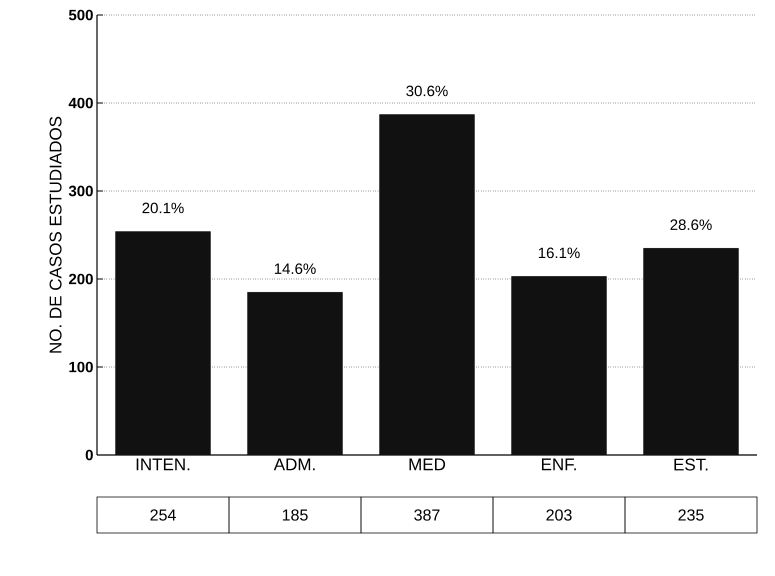 Image resolution: width=775 pixels, height=576 pixels. Describe the element at coordinates (294, 464) in the screenshot. I see `x-tick-label: ADM.` at that location.